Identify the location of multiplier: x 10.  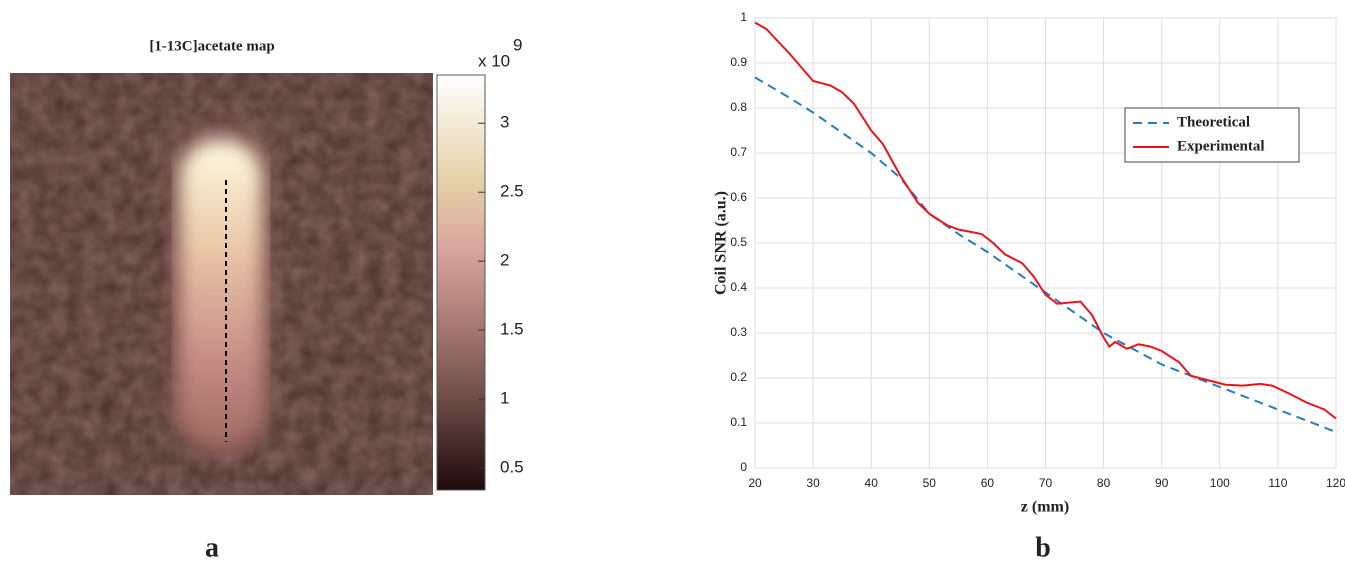
(494, 60).